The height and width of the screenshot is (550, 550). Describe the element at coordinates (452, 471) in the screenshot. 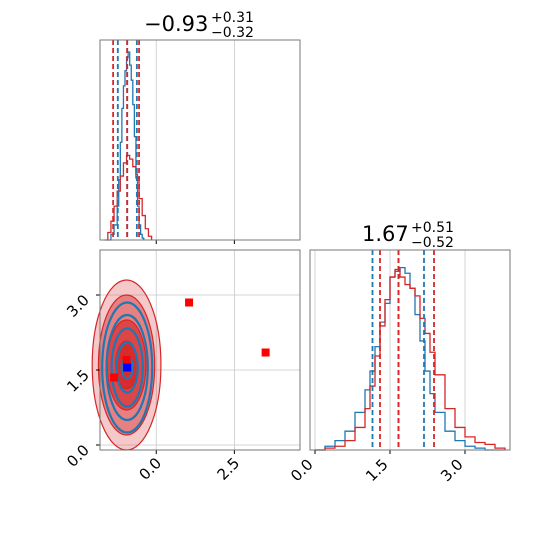

I see `x-tick-label-2: 3.0` at that location.